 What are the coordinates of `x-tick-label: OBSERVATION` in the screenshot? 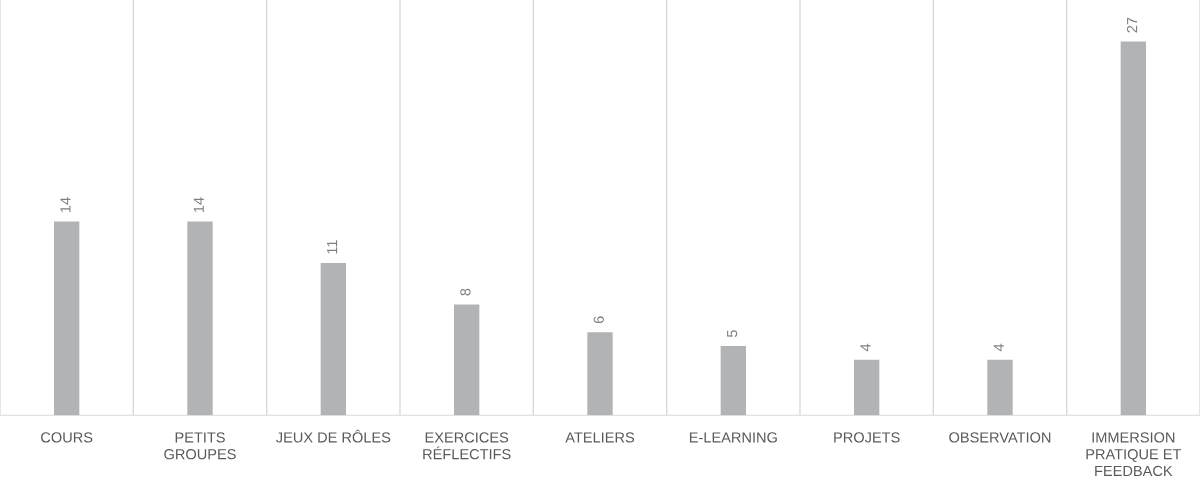 It's located at (1000, 437).